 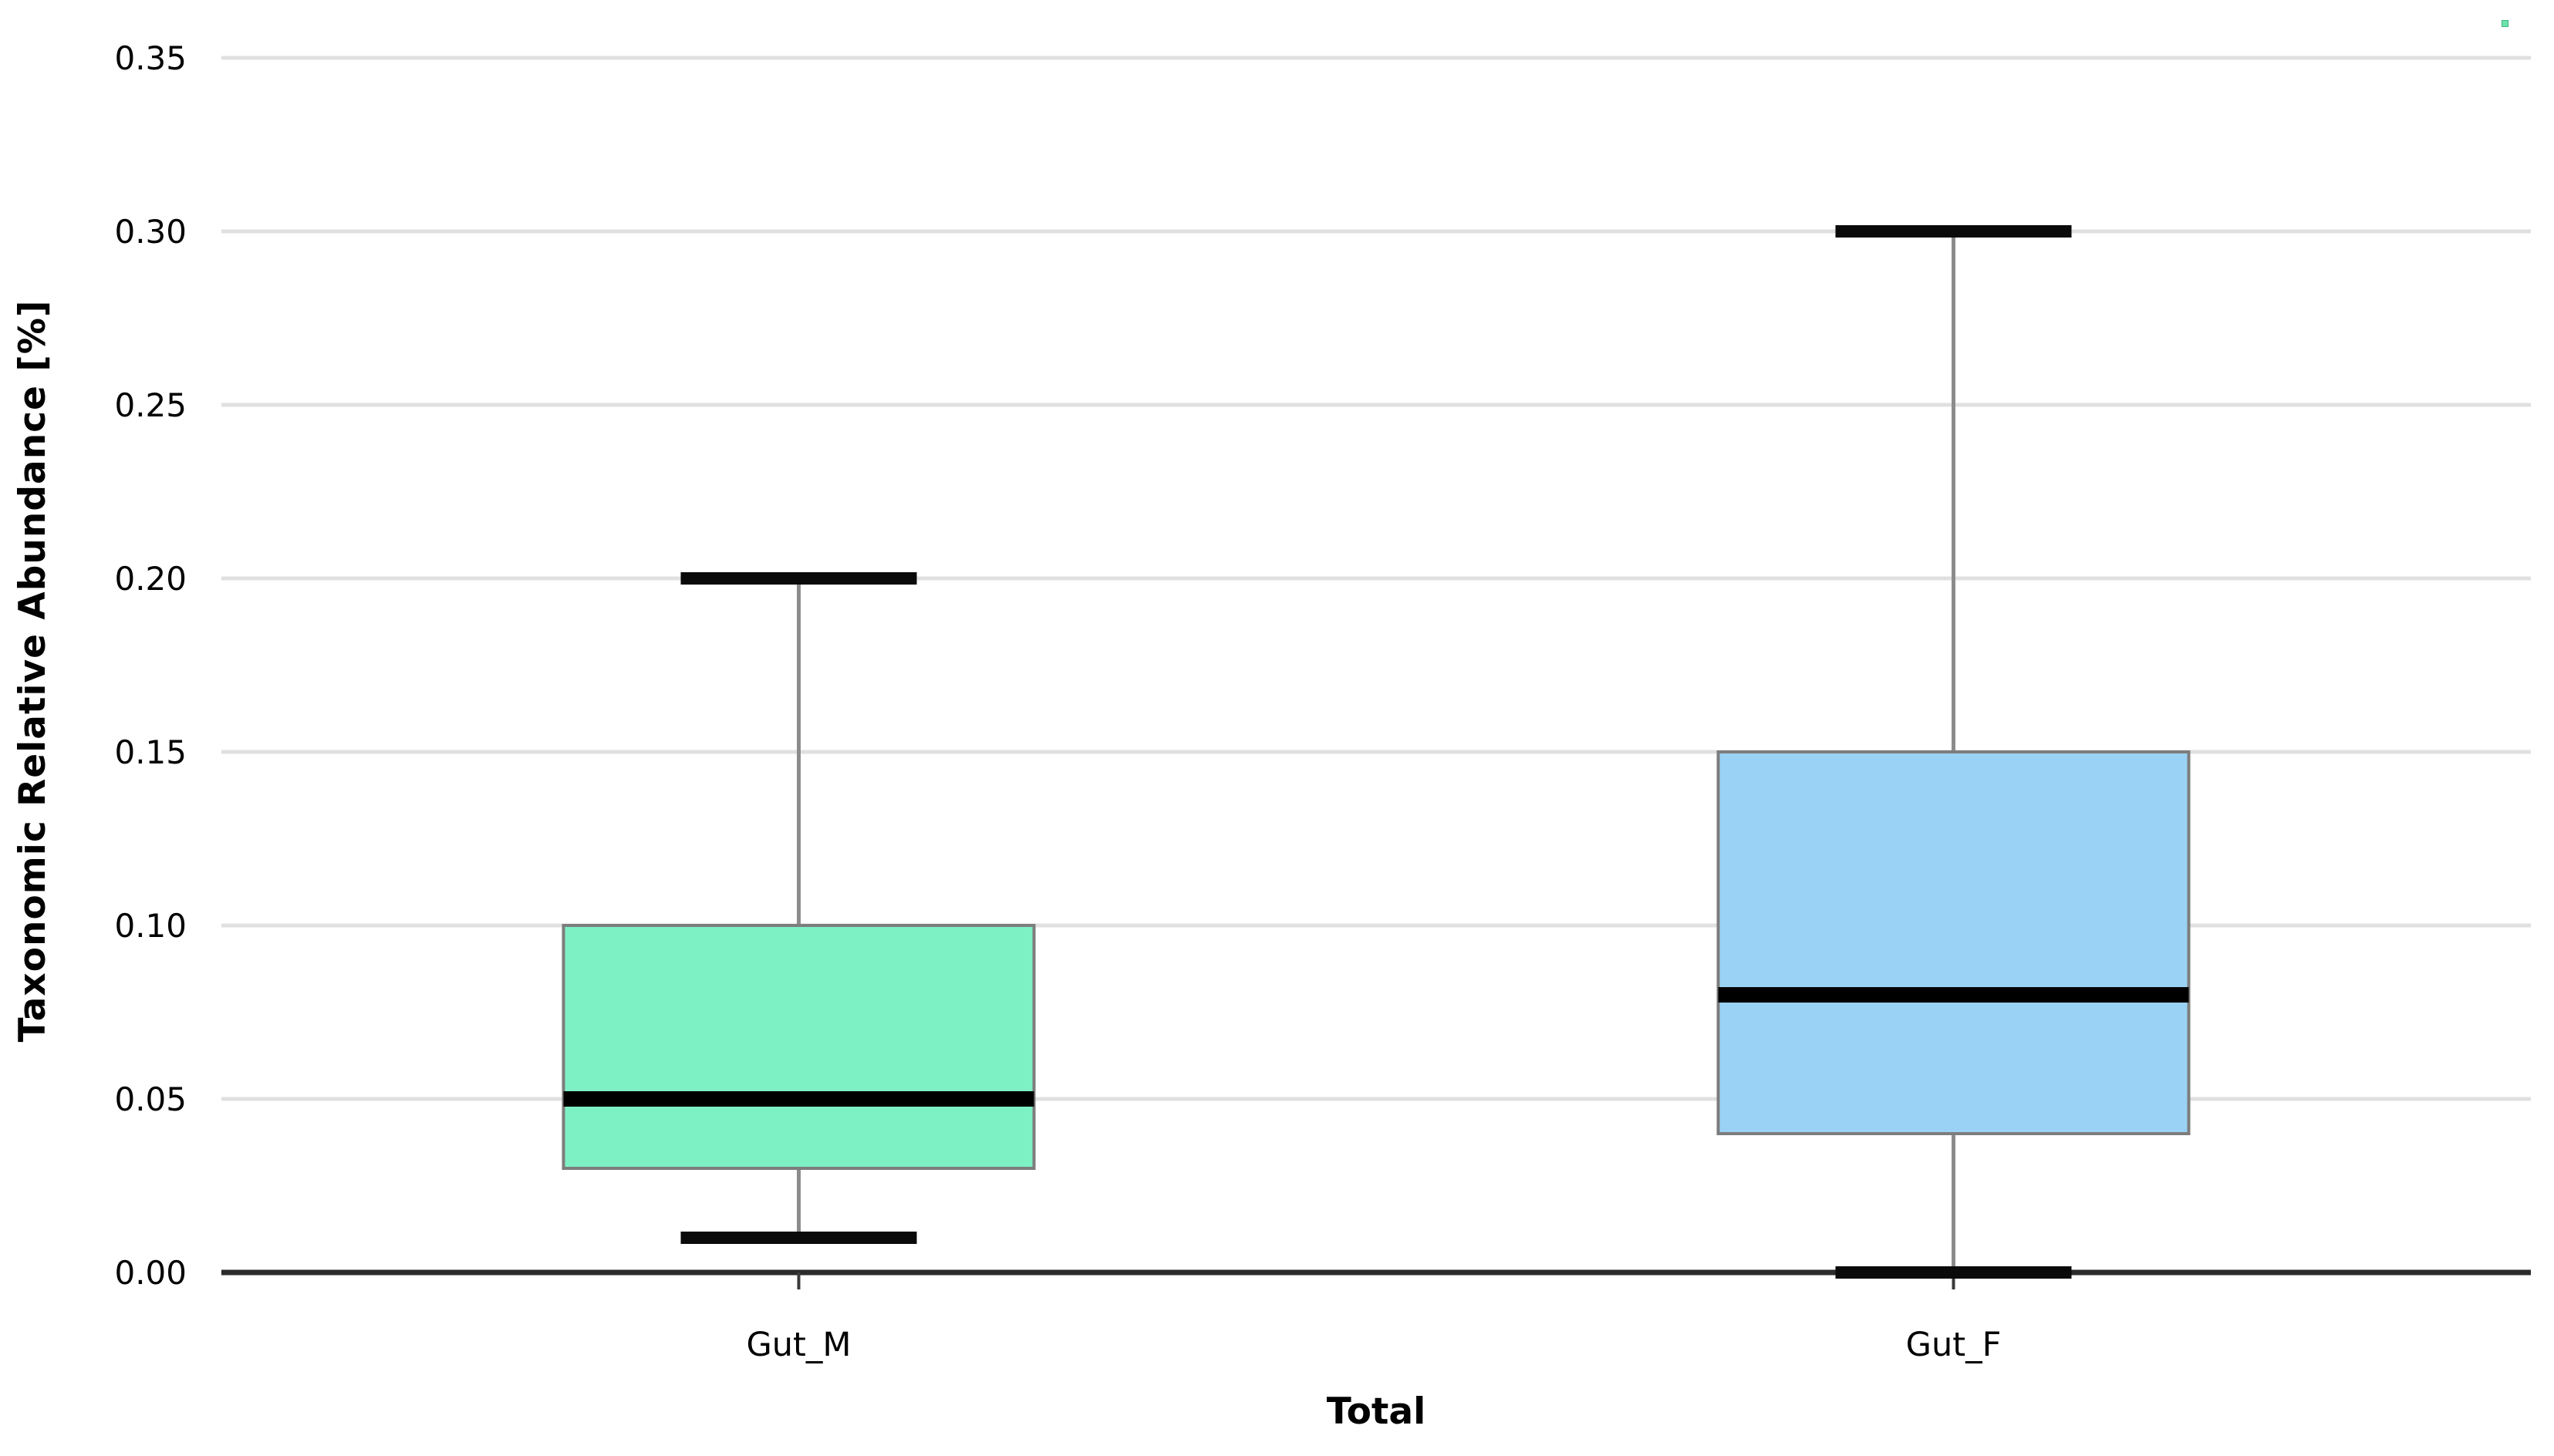 What do you see at coordinates (150, 1099) in the screenshot?
I see `y-tick-label: 0.05` at bounding box center [150, 1099].